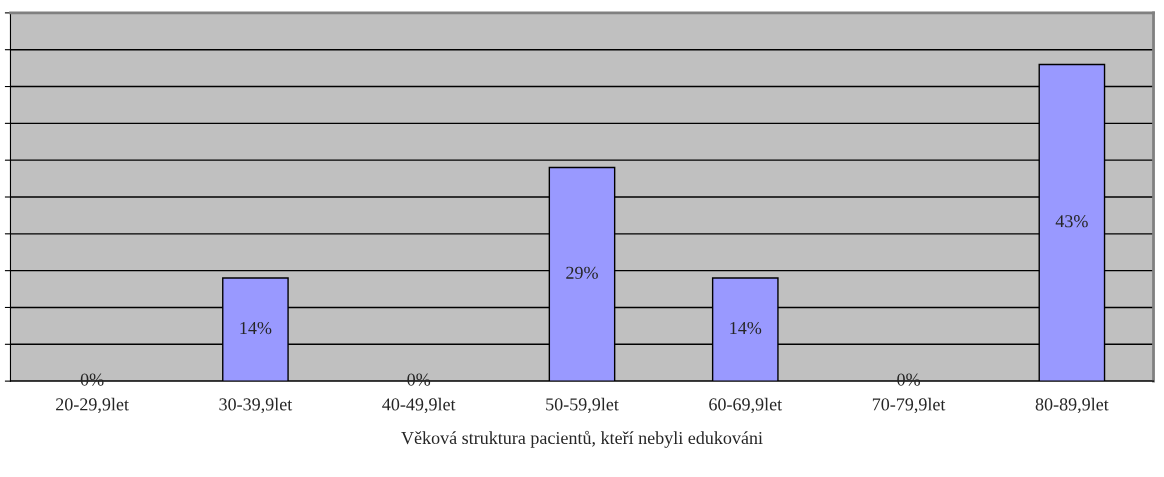 Image resolution: width=1164 pixels, height=477 pixels. Describe the element at coordinates (746, 405) in the screenshot. I see `x-tick-label: 60-69,9let` at that location.